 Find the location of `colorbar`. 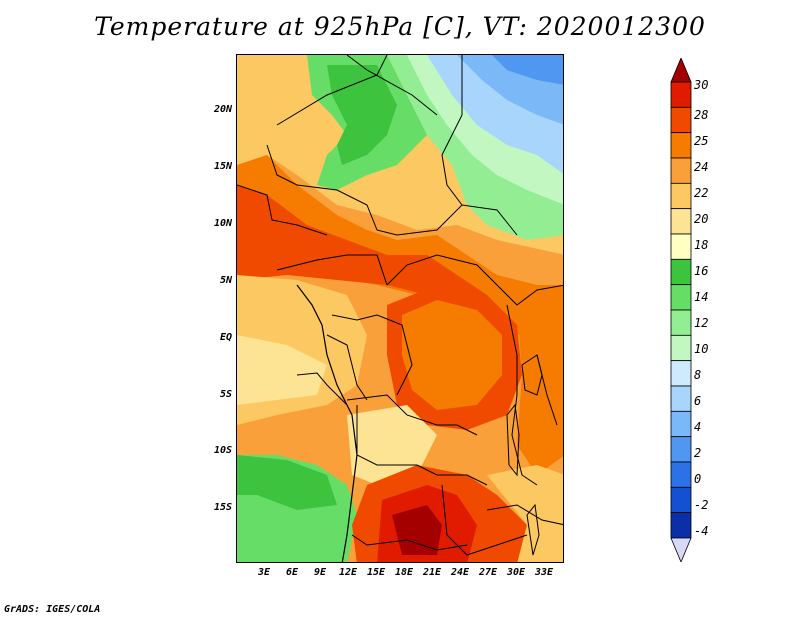

colorbar is located at coordinates (681, 310).